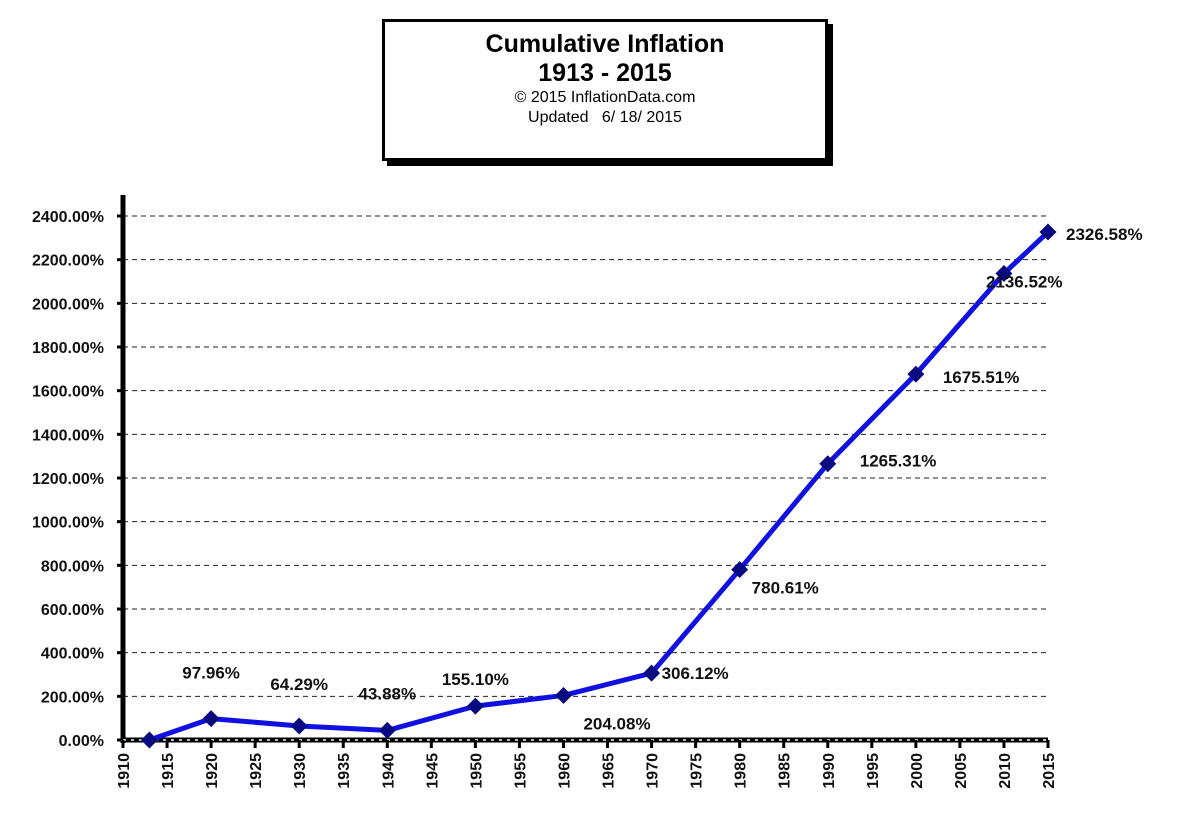 This screenshot has height=818, width=1200. Describe the element at coordinates (68, 217) in the screenshot. I see `y-tick-label: 2400.00%` at that location.